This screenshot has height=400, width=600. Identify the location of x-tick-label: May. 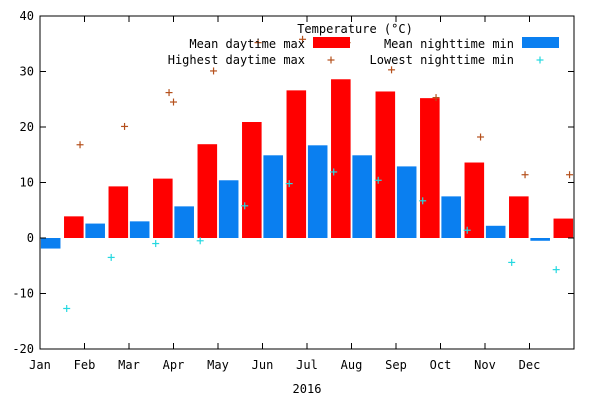
(218, 365).